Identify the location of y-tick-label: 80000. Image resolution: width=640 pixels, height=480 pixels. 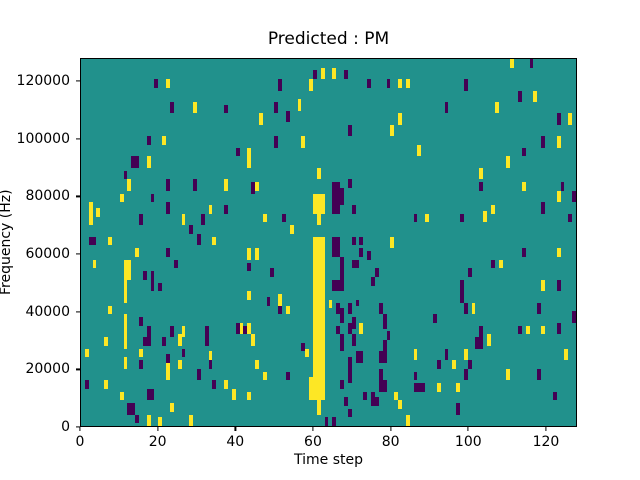
(47, 196).